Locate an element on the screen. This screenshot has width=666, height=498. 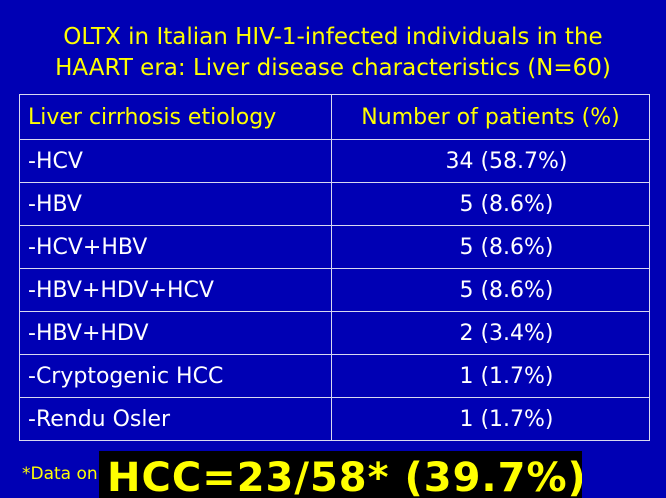
patient-count-cell: 34 (58.7%) is located at coordinates (490, 161).